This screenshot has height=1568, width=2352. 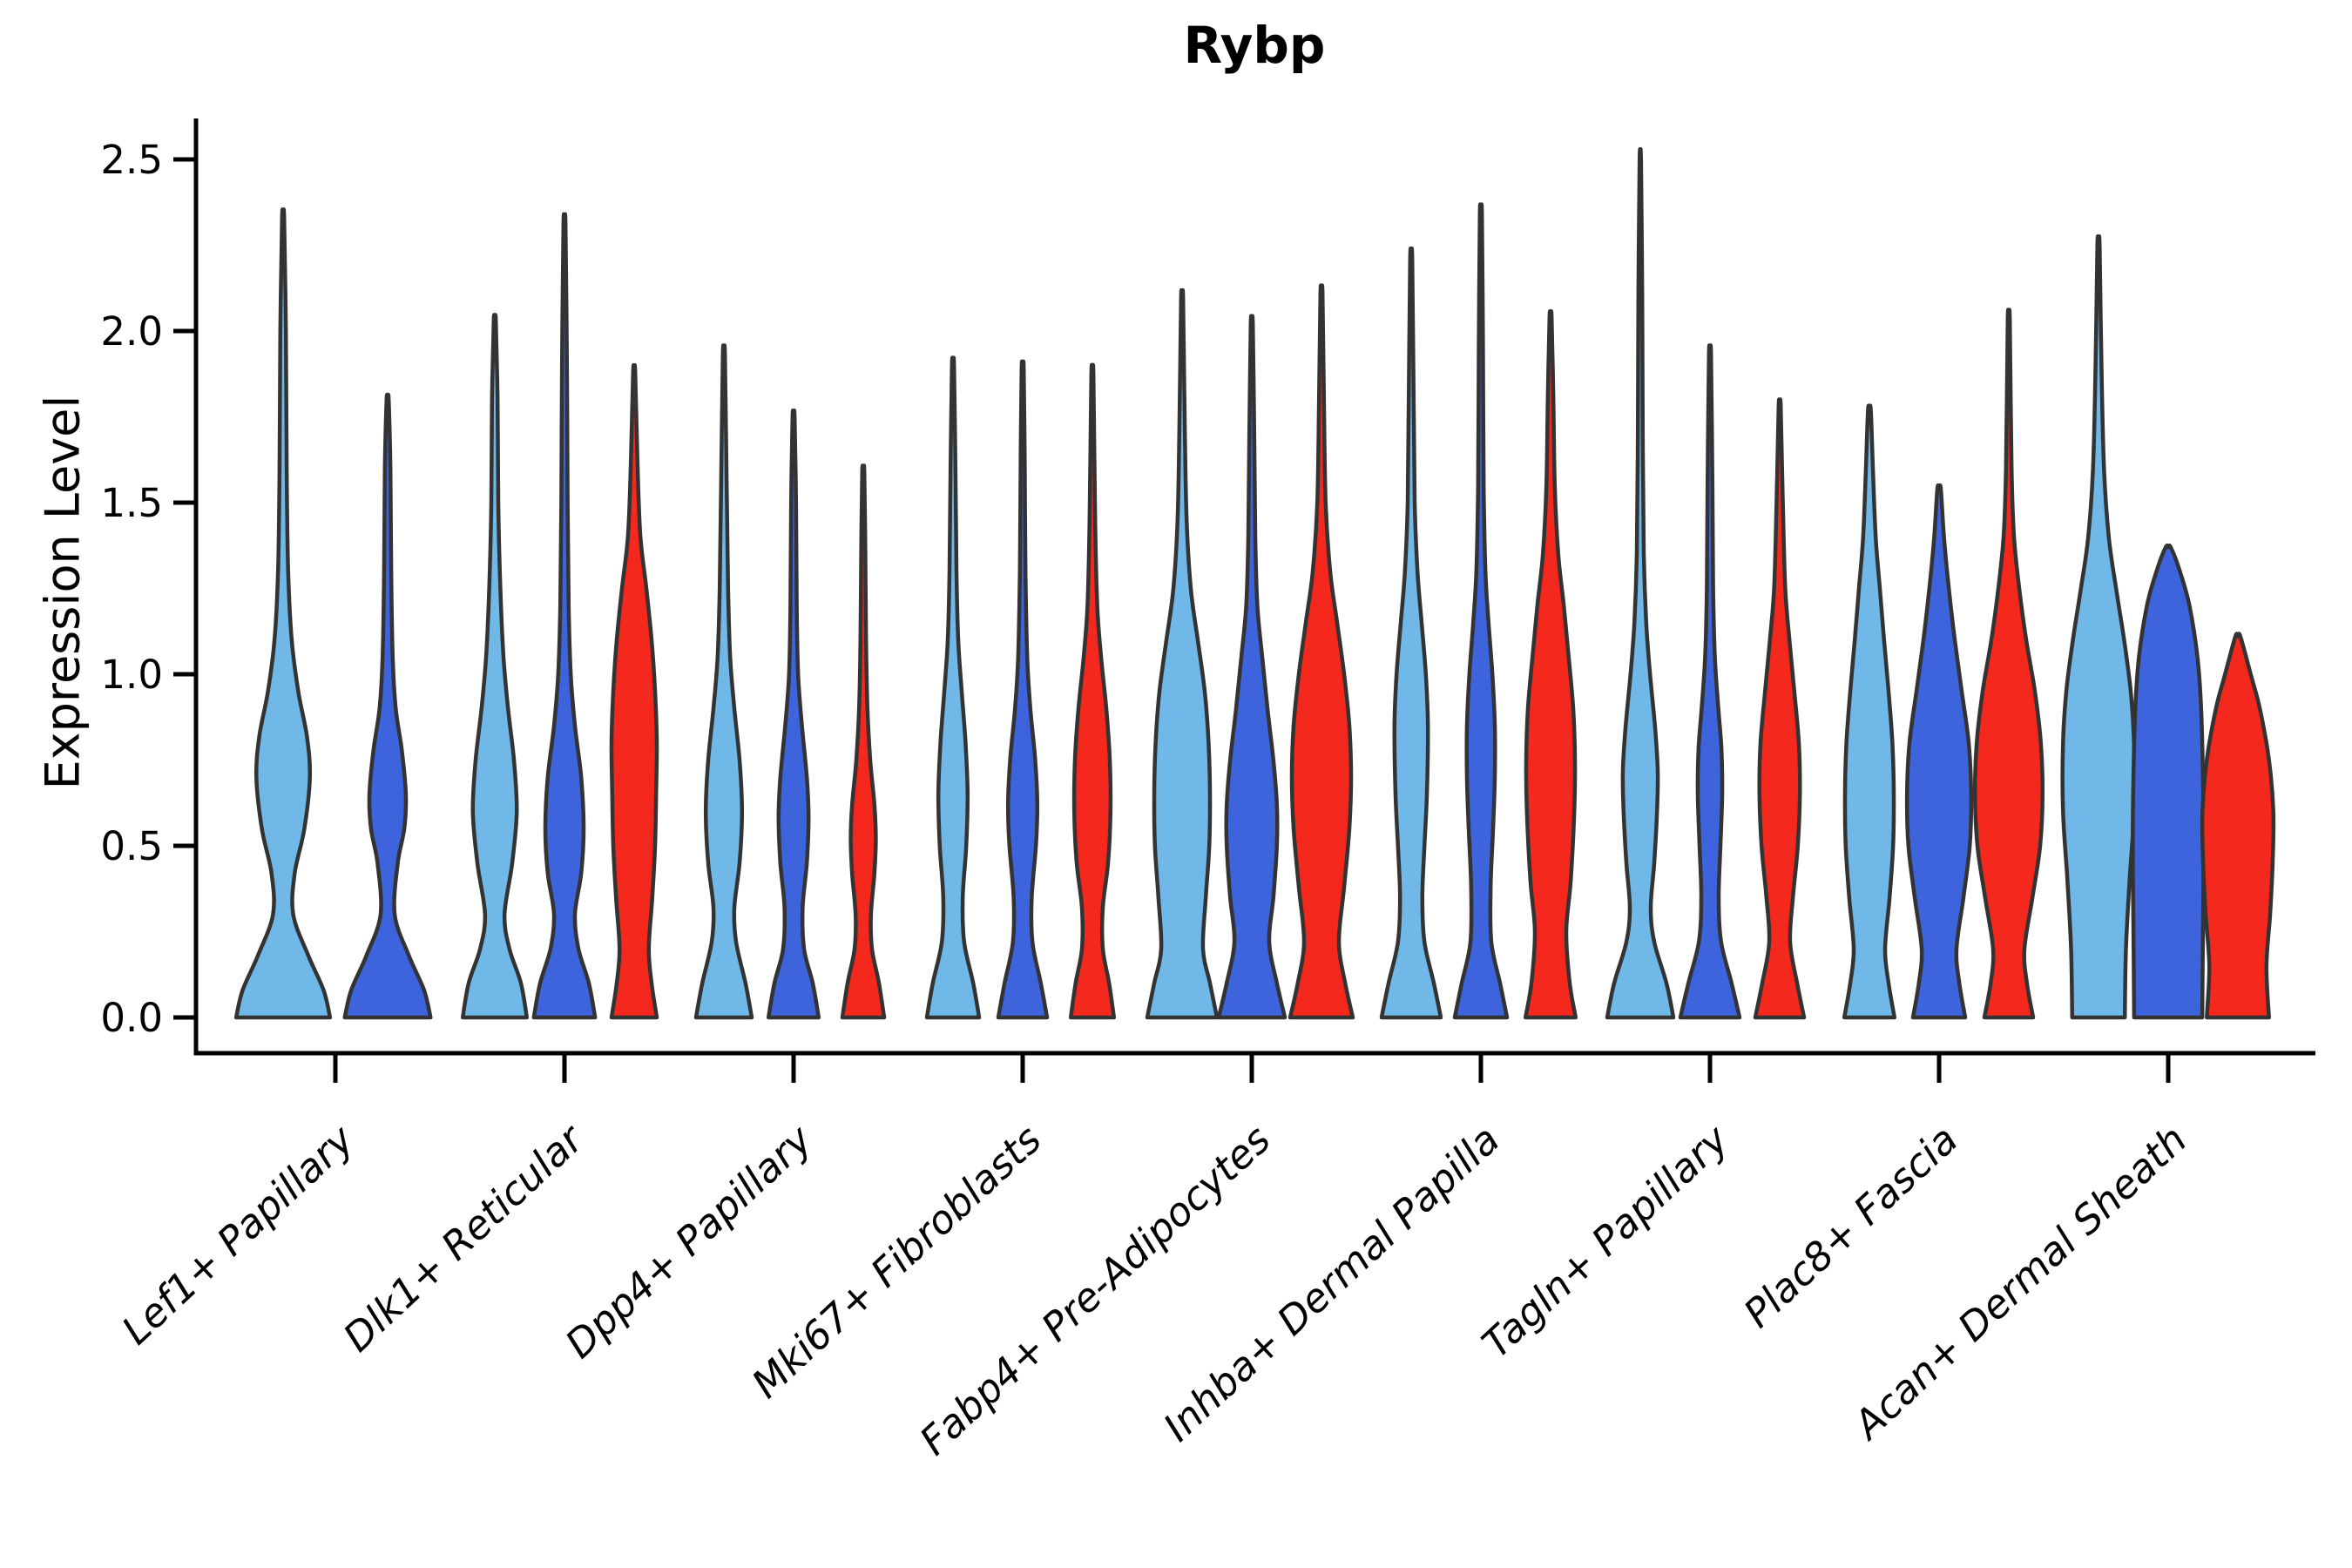 What do you see at coordinates (1252, 667) in the screenshot?
I see `violin-fabp4-dark_blue` at bounding box center [1252, 667].